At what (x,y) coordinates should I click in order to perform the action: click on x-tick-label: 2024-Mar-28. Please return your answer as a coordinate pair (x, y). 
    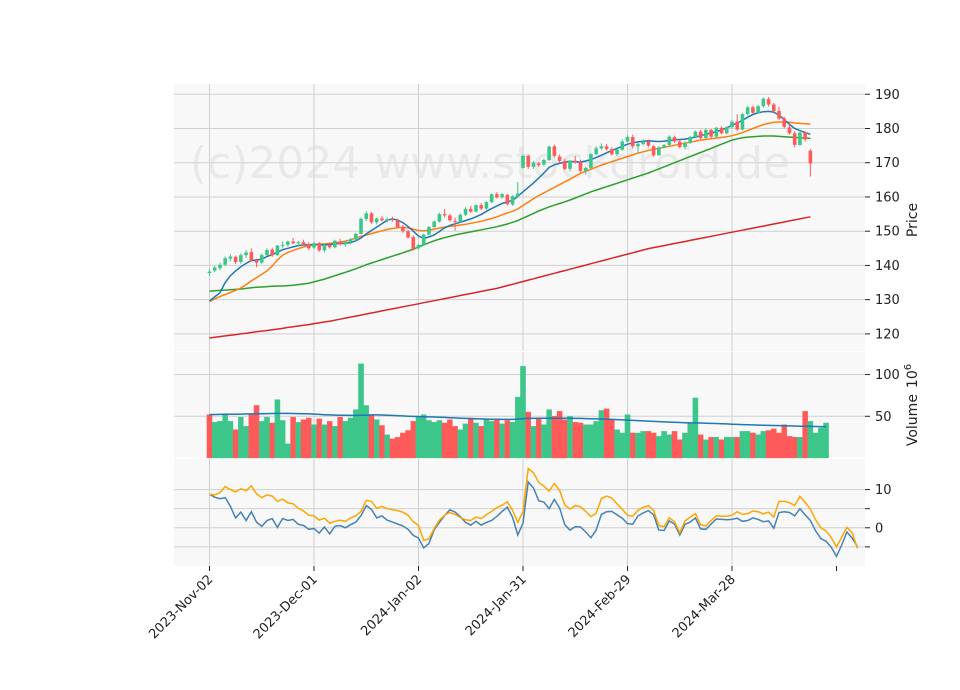
    Looking at the image, I should click on (704, 606).